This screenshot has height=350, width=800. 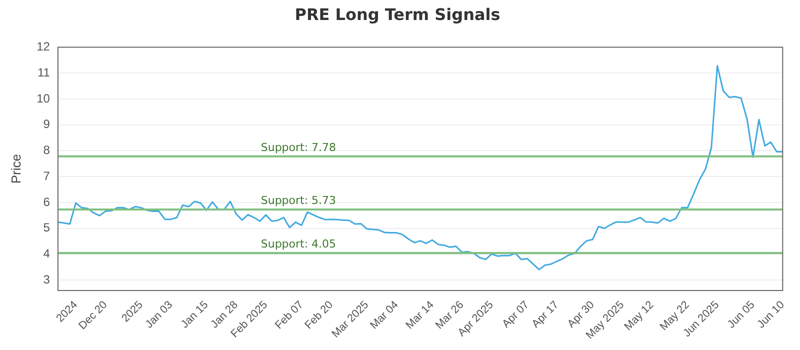 I want to click on y-tick-label: 11, so click(x=43, y=72).